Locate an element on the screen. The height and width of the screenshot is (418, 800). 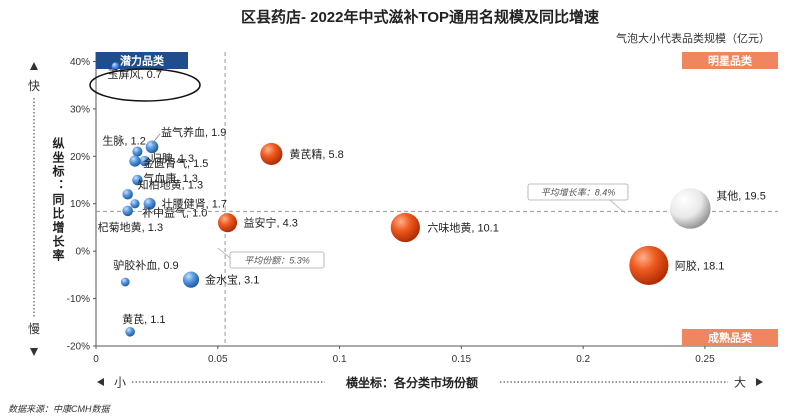
bubble-label: 黄芪, 1.1 is located at coordinates (143, 319).